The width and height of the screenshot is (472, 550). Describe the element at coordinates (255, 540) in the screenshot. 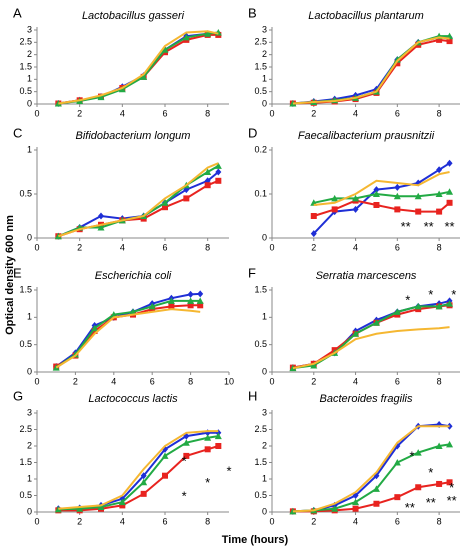

I see `x-axis-label: Time (hours)` at that location.